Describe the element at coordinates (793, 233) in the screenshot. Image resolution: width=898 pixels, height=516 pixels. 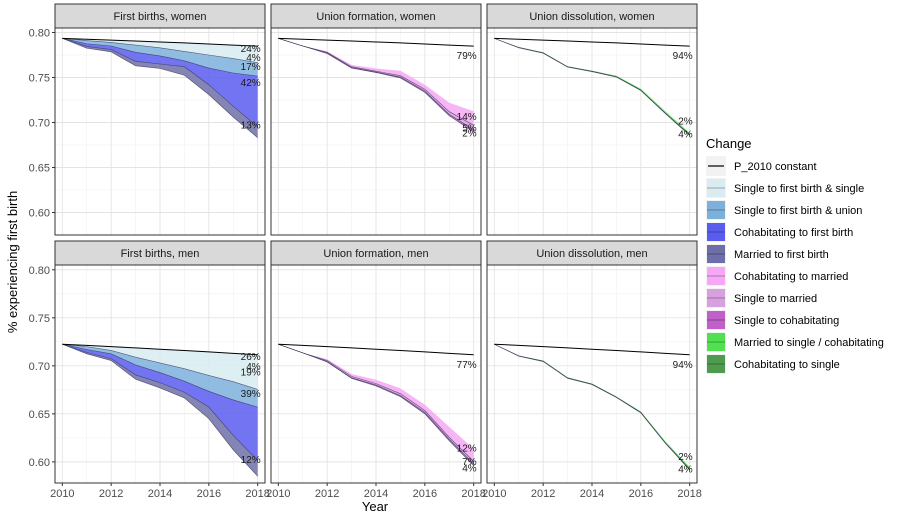
I see `legend-label: Cohabitating to first birth` at that location.